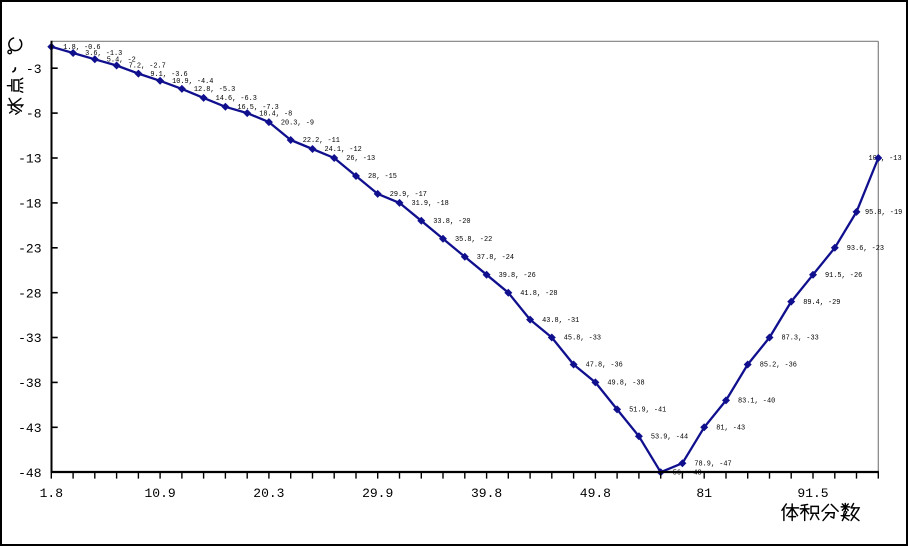 This screenshot has width=908, height=546. I want to click on svg-text: 24.1, -12, so click(343, 150).